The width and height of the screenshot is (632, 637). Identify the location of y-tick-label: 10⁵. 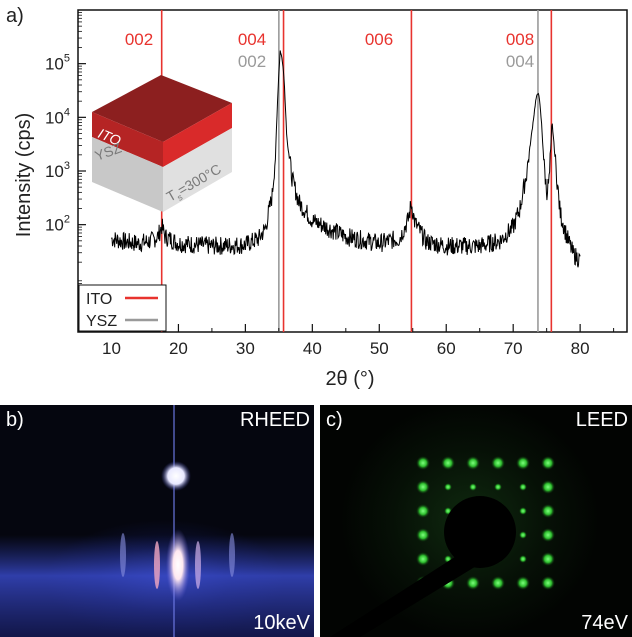
(57, 63).